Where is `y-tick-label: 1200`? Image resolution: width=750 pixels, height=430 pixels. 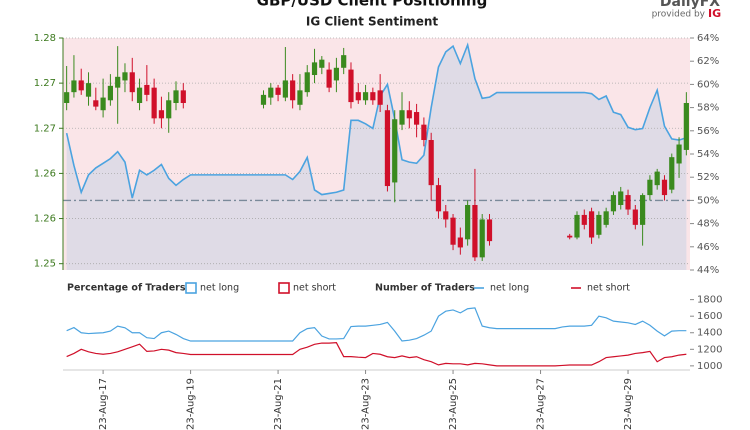 y-tick-label: 1200 is located at coordinates (709, 349).